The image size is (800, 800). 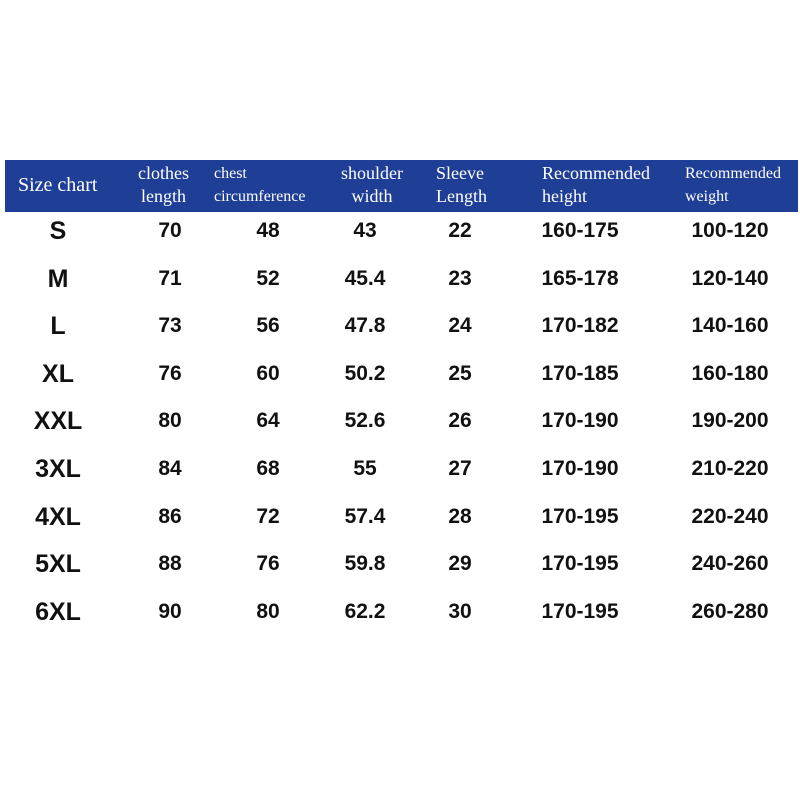 What do you see at coordinates (460, 173) in the screenshot?
I see `header-line: Sleeve` at bounding box center [460, 173].